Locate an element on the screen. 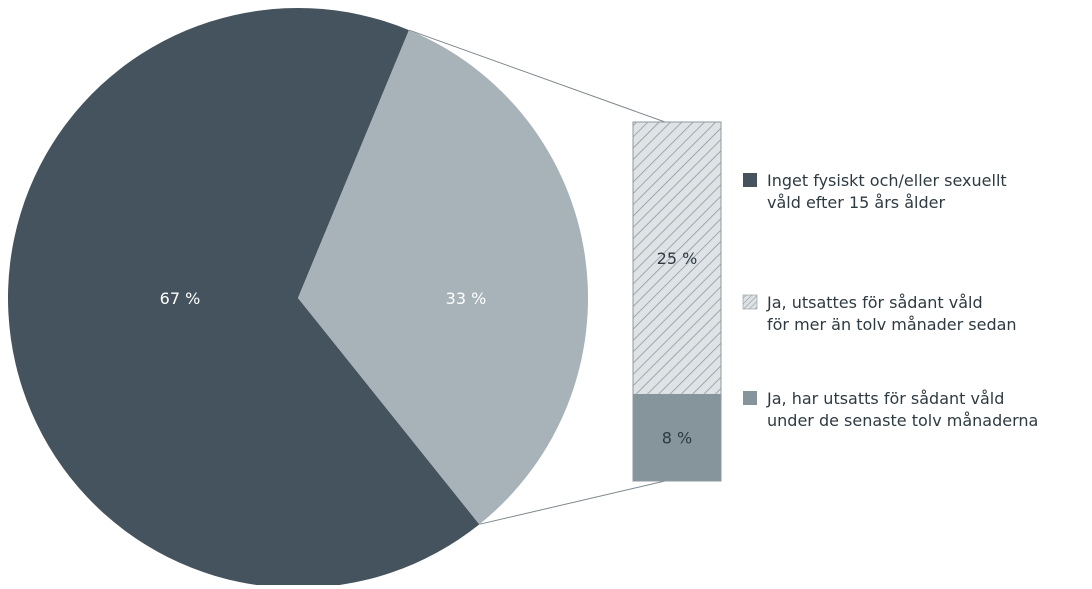  legend-label-senaste-ar-line-1: Ja, har utsatts för sådant våld is located at coordinates (885, 398).